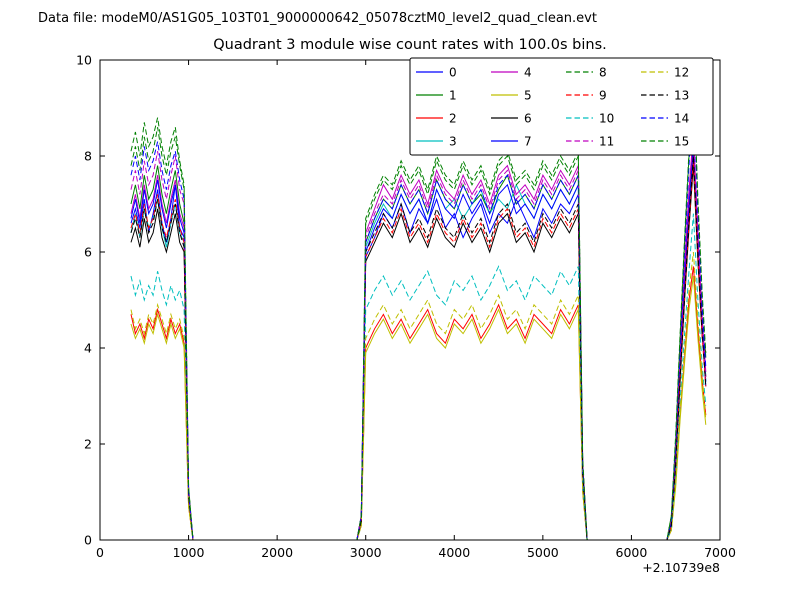 The width and height of the screenshot is (800, 600). I want to click on legend-label: 6, so click(528, 119).